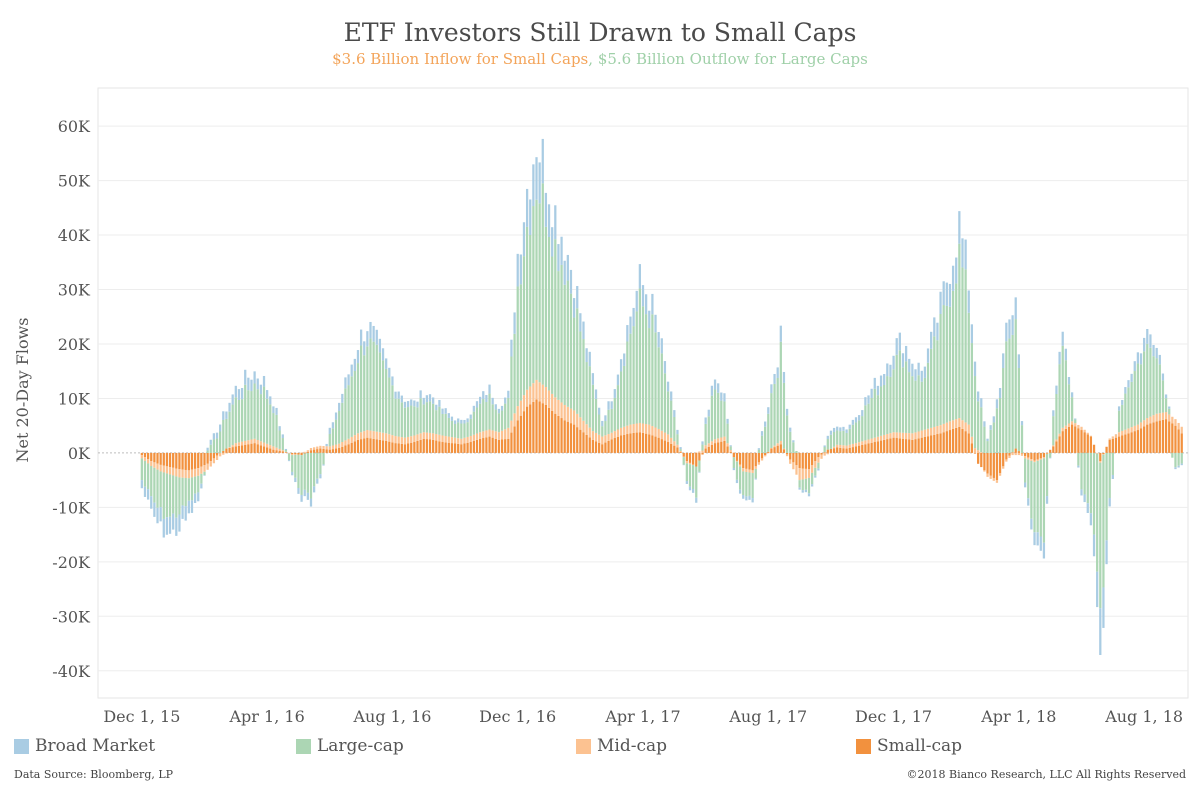  I want to click on x-tick-label: Dec 1, 16, so click(517, 716).